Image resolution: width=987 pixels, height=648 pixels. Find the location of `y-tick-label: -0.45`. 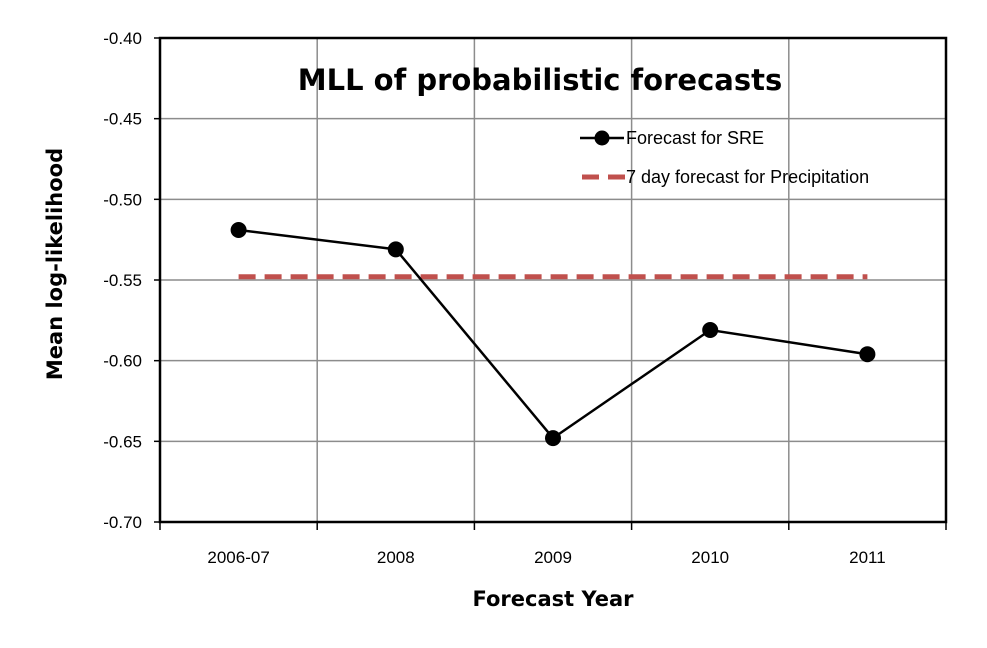

y-tick-label: -0.45 is located at coordinates (122, 119).